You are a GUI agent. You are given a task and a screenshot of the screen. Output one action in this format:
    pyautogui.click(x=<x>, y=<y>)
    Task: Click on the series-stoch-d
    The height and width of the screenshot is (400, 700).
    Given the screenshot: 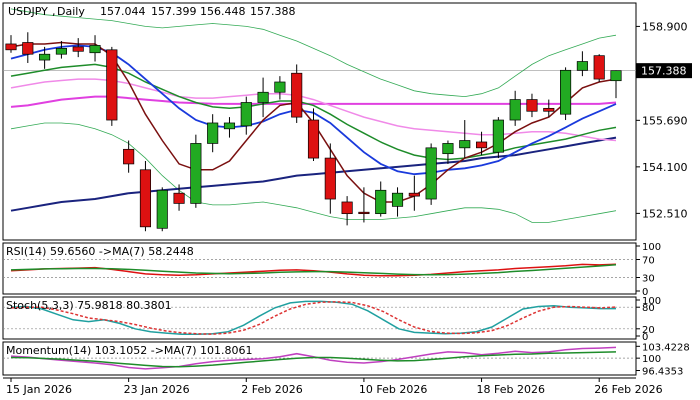 What is the action you would take?
    pyautogui.click(x=313, y=318)
    